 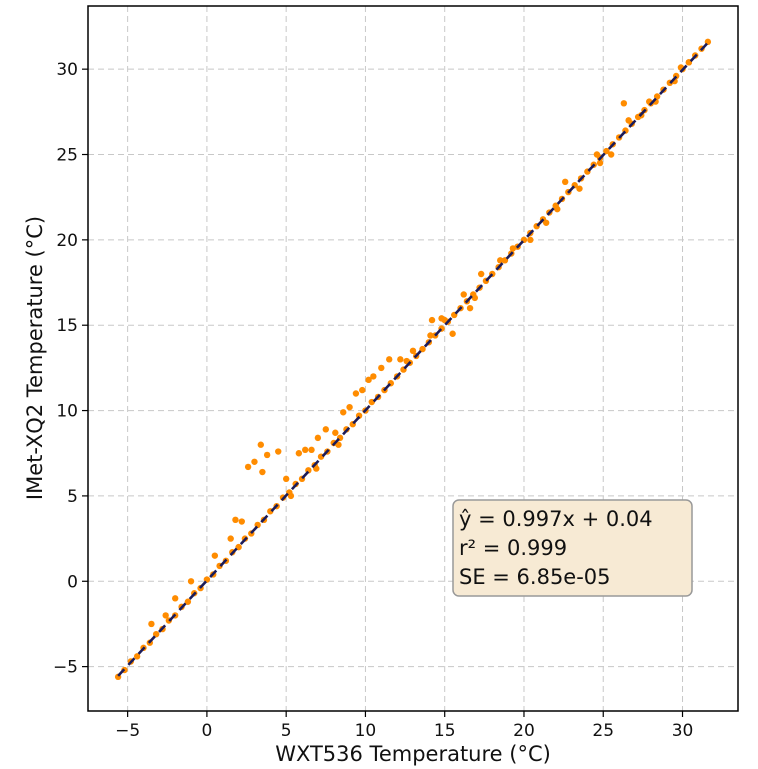 I want to click on x-tick-label: 20, so click(x=524, y=731).